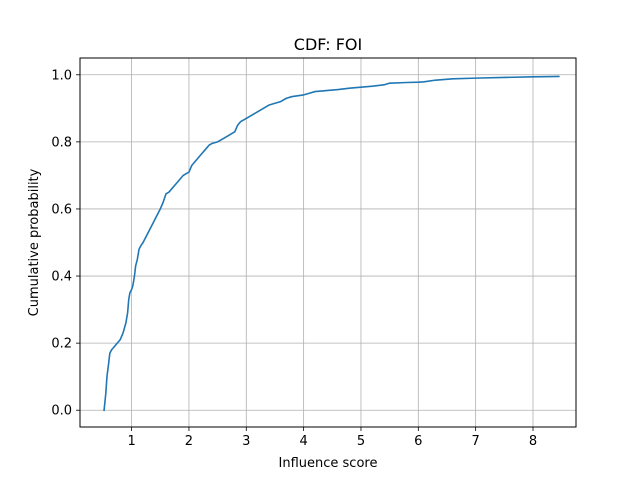  Describe the element at coordinates (328, 463) in the screenshot. I see `x-axis-title: Influence score` at that location.